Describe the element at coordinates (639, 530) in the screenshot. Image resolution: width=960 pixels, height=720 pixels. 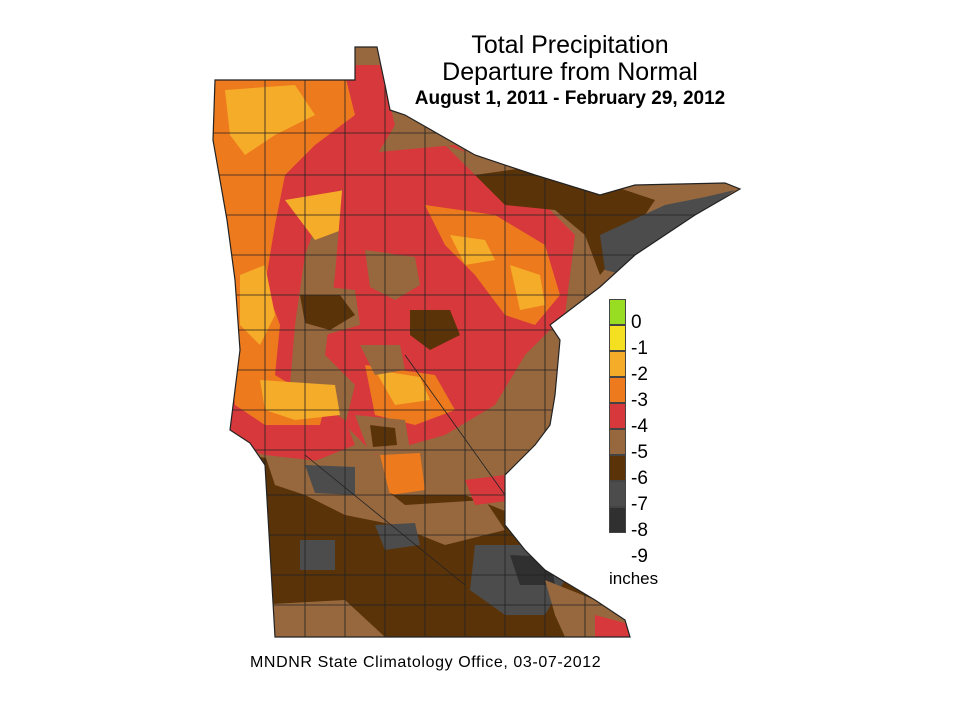
I see `legend-label: -8` at that location.